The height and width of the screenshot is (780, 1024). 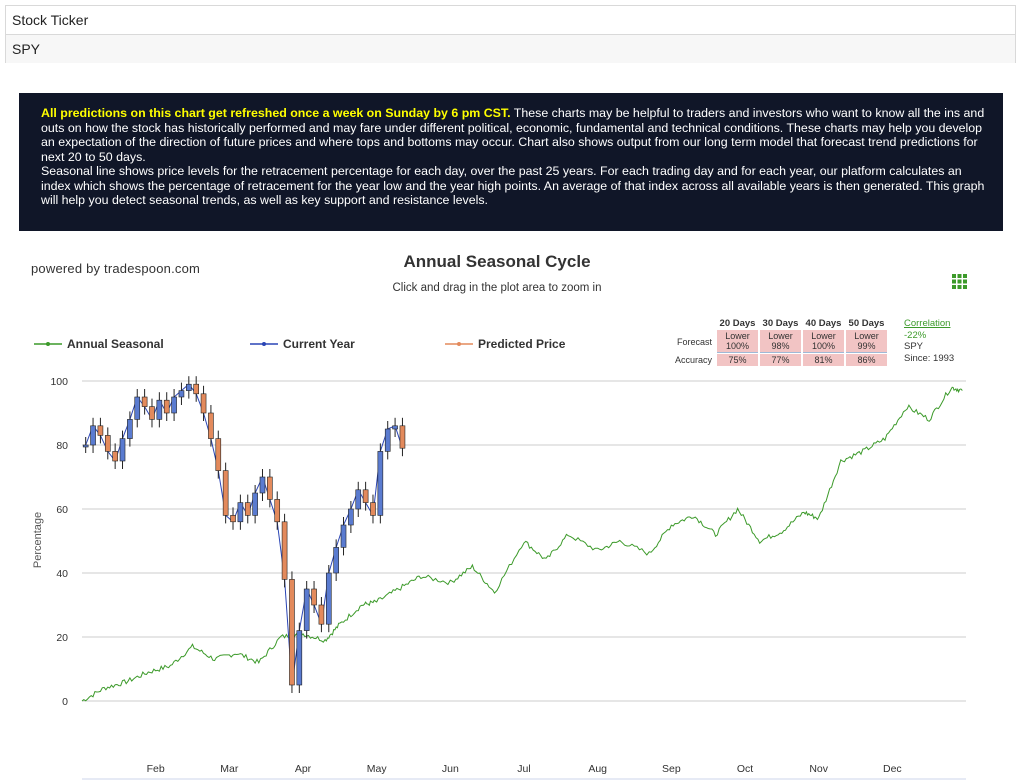 What do you see at coordinates (867, 360) in the screenshot?
I see `accuracy-cell: 86%` at bounding box center [867, 360].